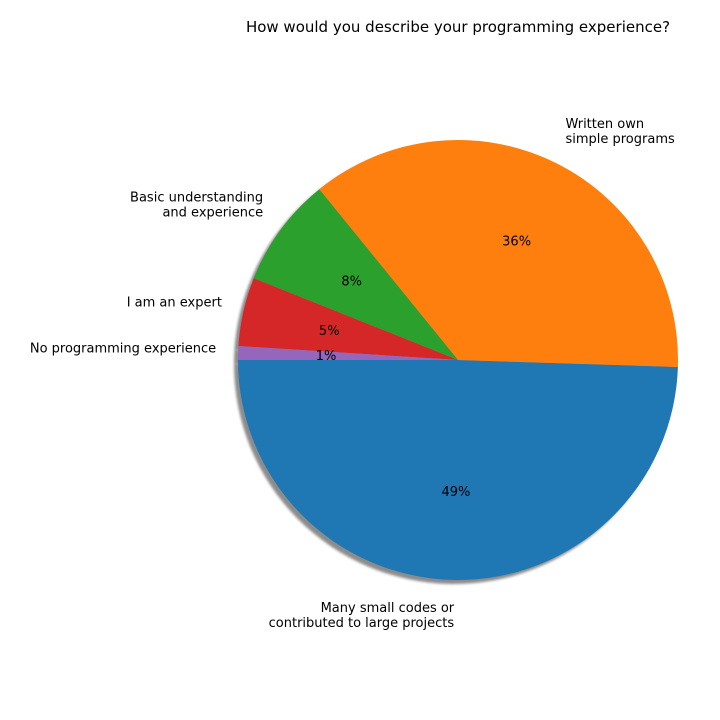 Image resolution: width=720 pixels, height=720 pixels. I want to click on slice-label-line: simple programs, so click(620, 139).